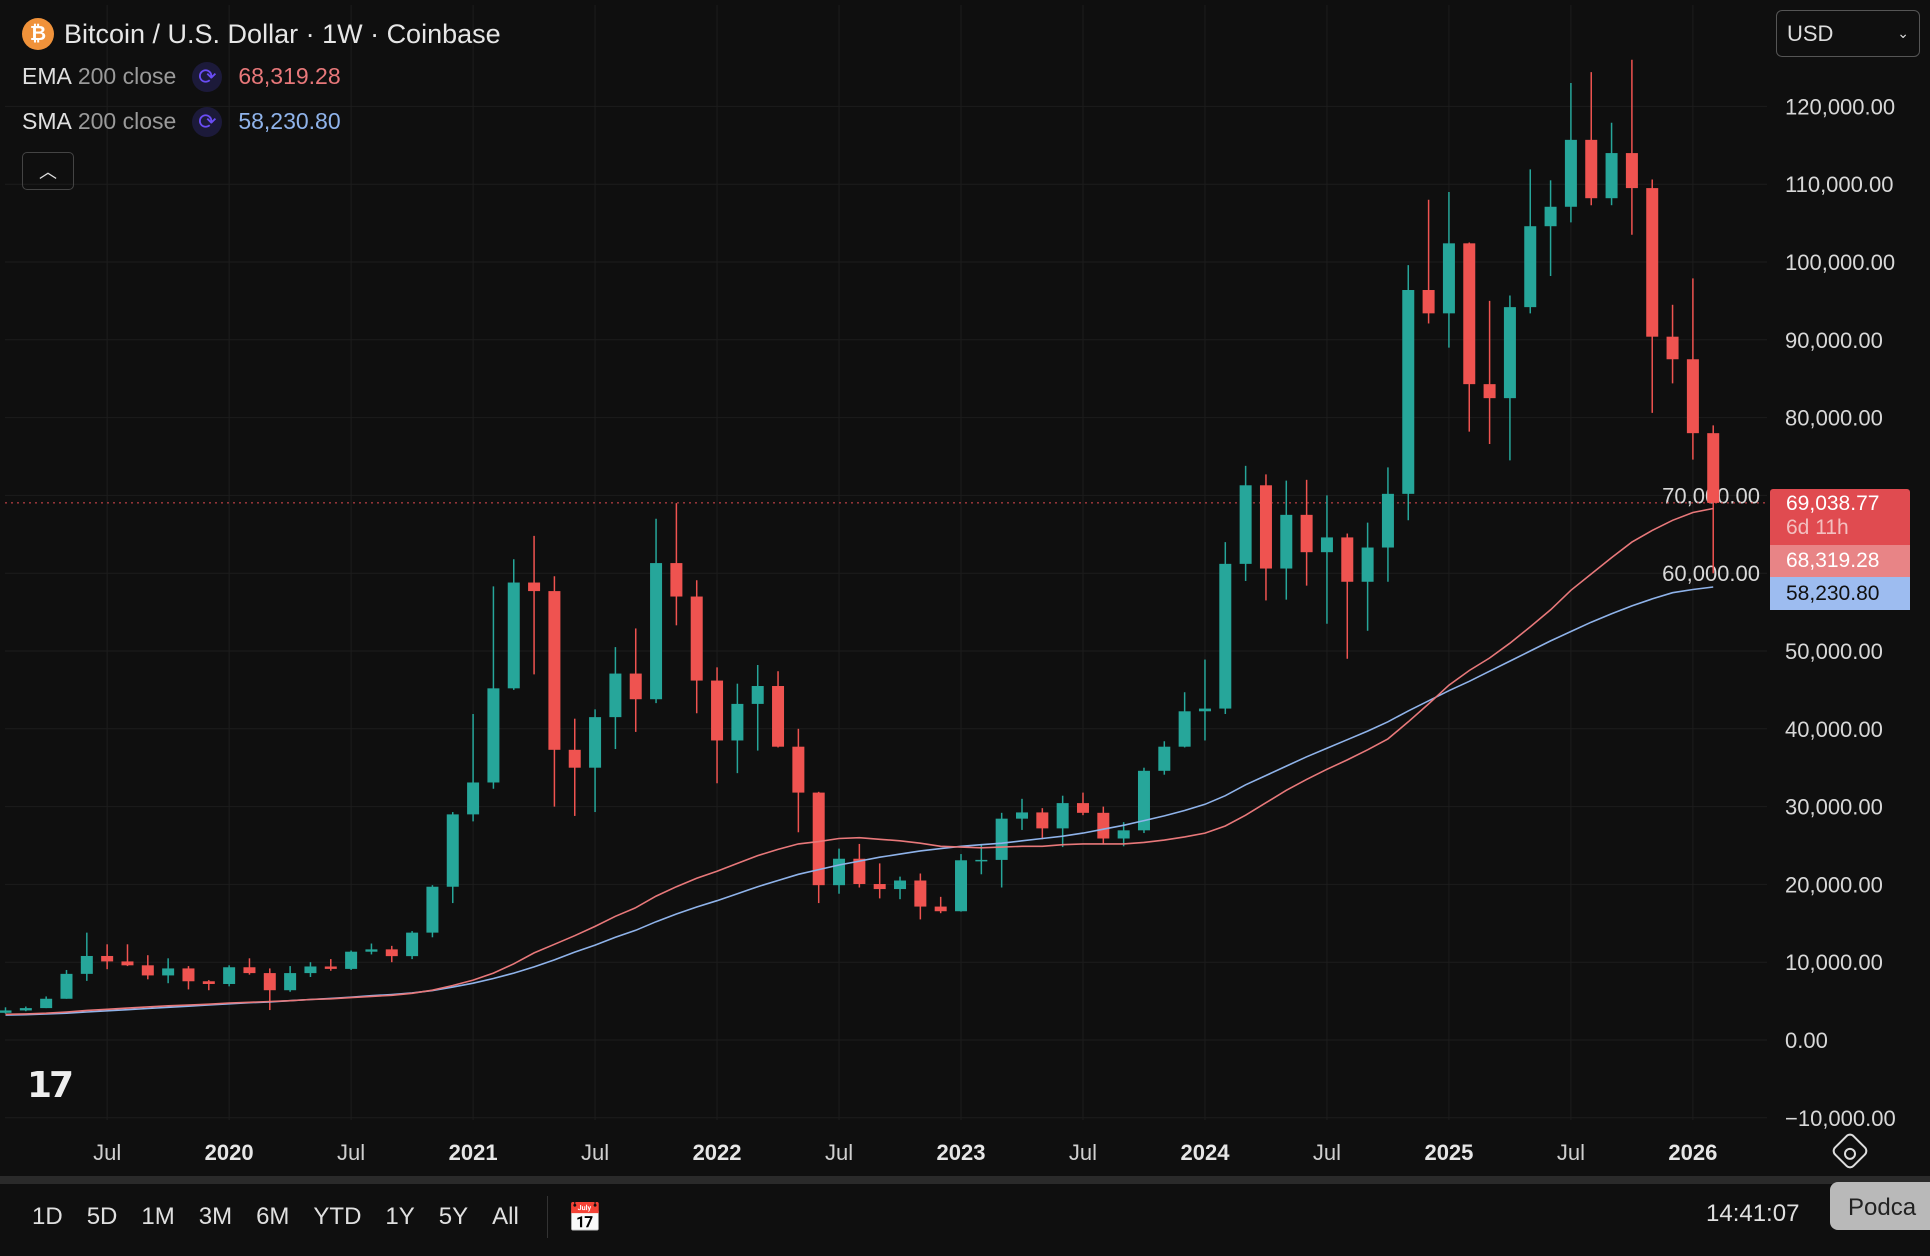 The image size is (1930, 1256). What do you see at coordinates (1448, 1152) in the screenshot?
I see `x-tick-label: 2025` at bounding box center [1448, 1152].